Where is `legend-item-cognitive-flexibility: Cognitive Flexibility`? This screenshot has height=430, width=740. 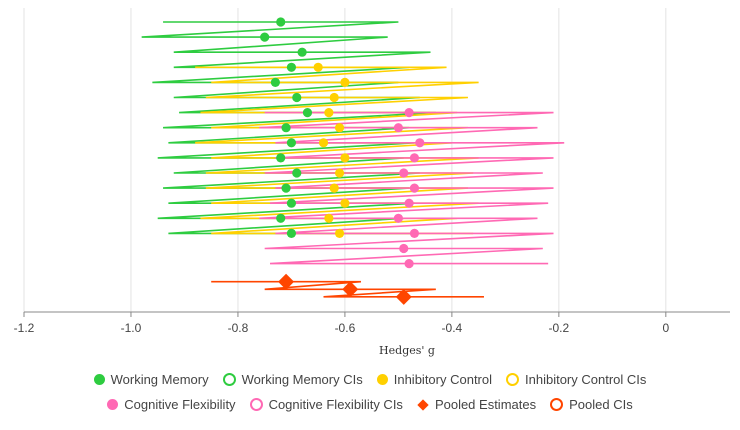
legend-item-cognitive-flexibility: Cognitive Flexibility is located at coordinates (171, 404).